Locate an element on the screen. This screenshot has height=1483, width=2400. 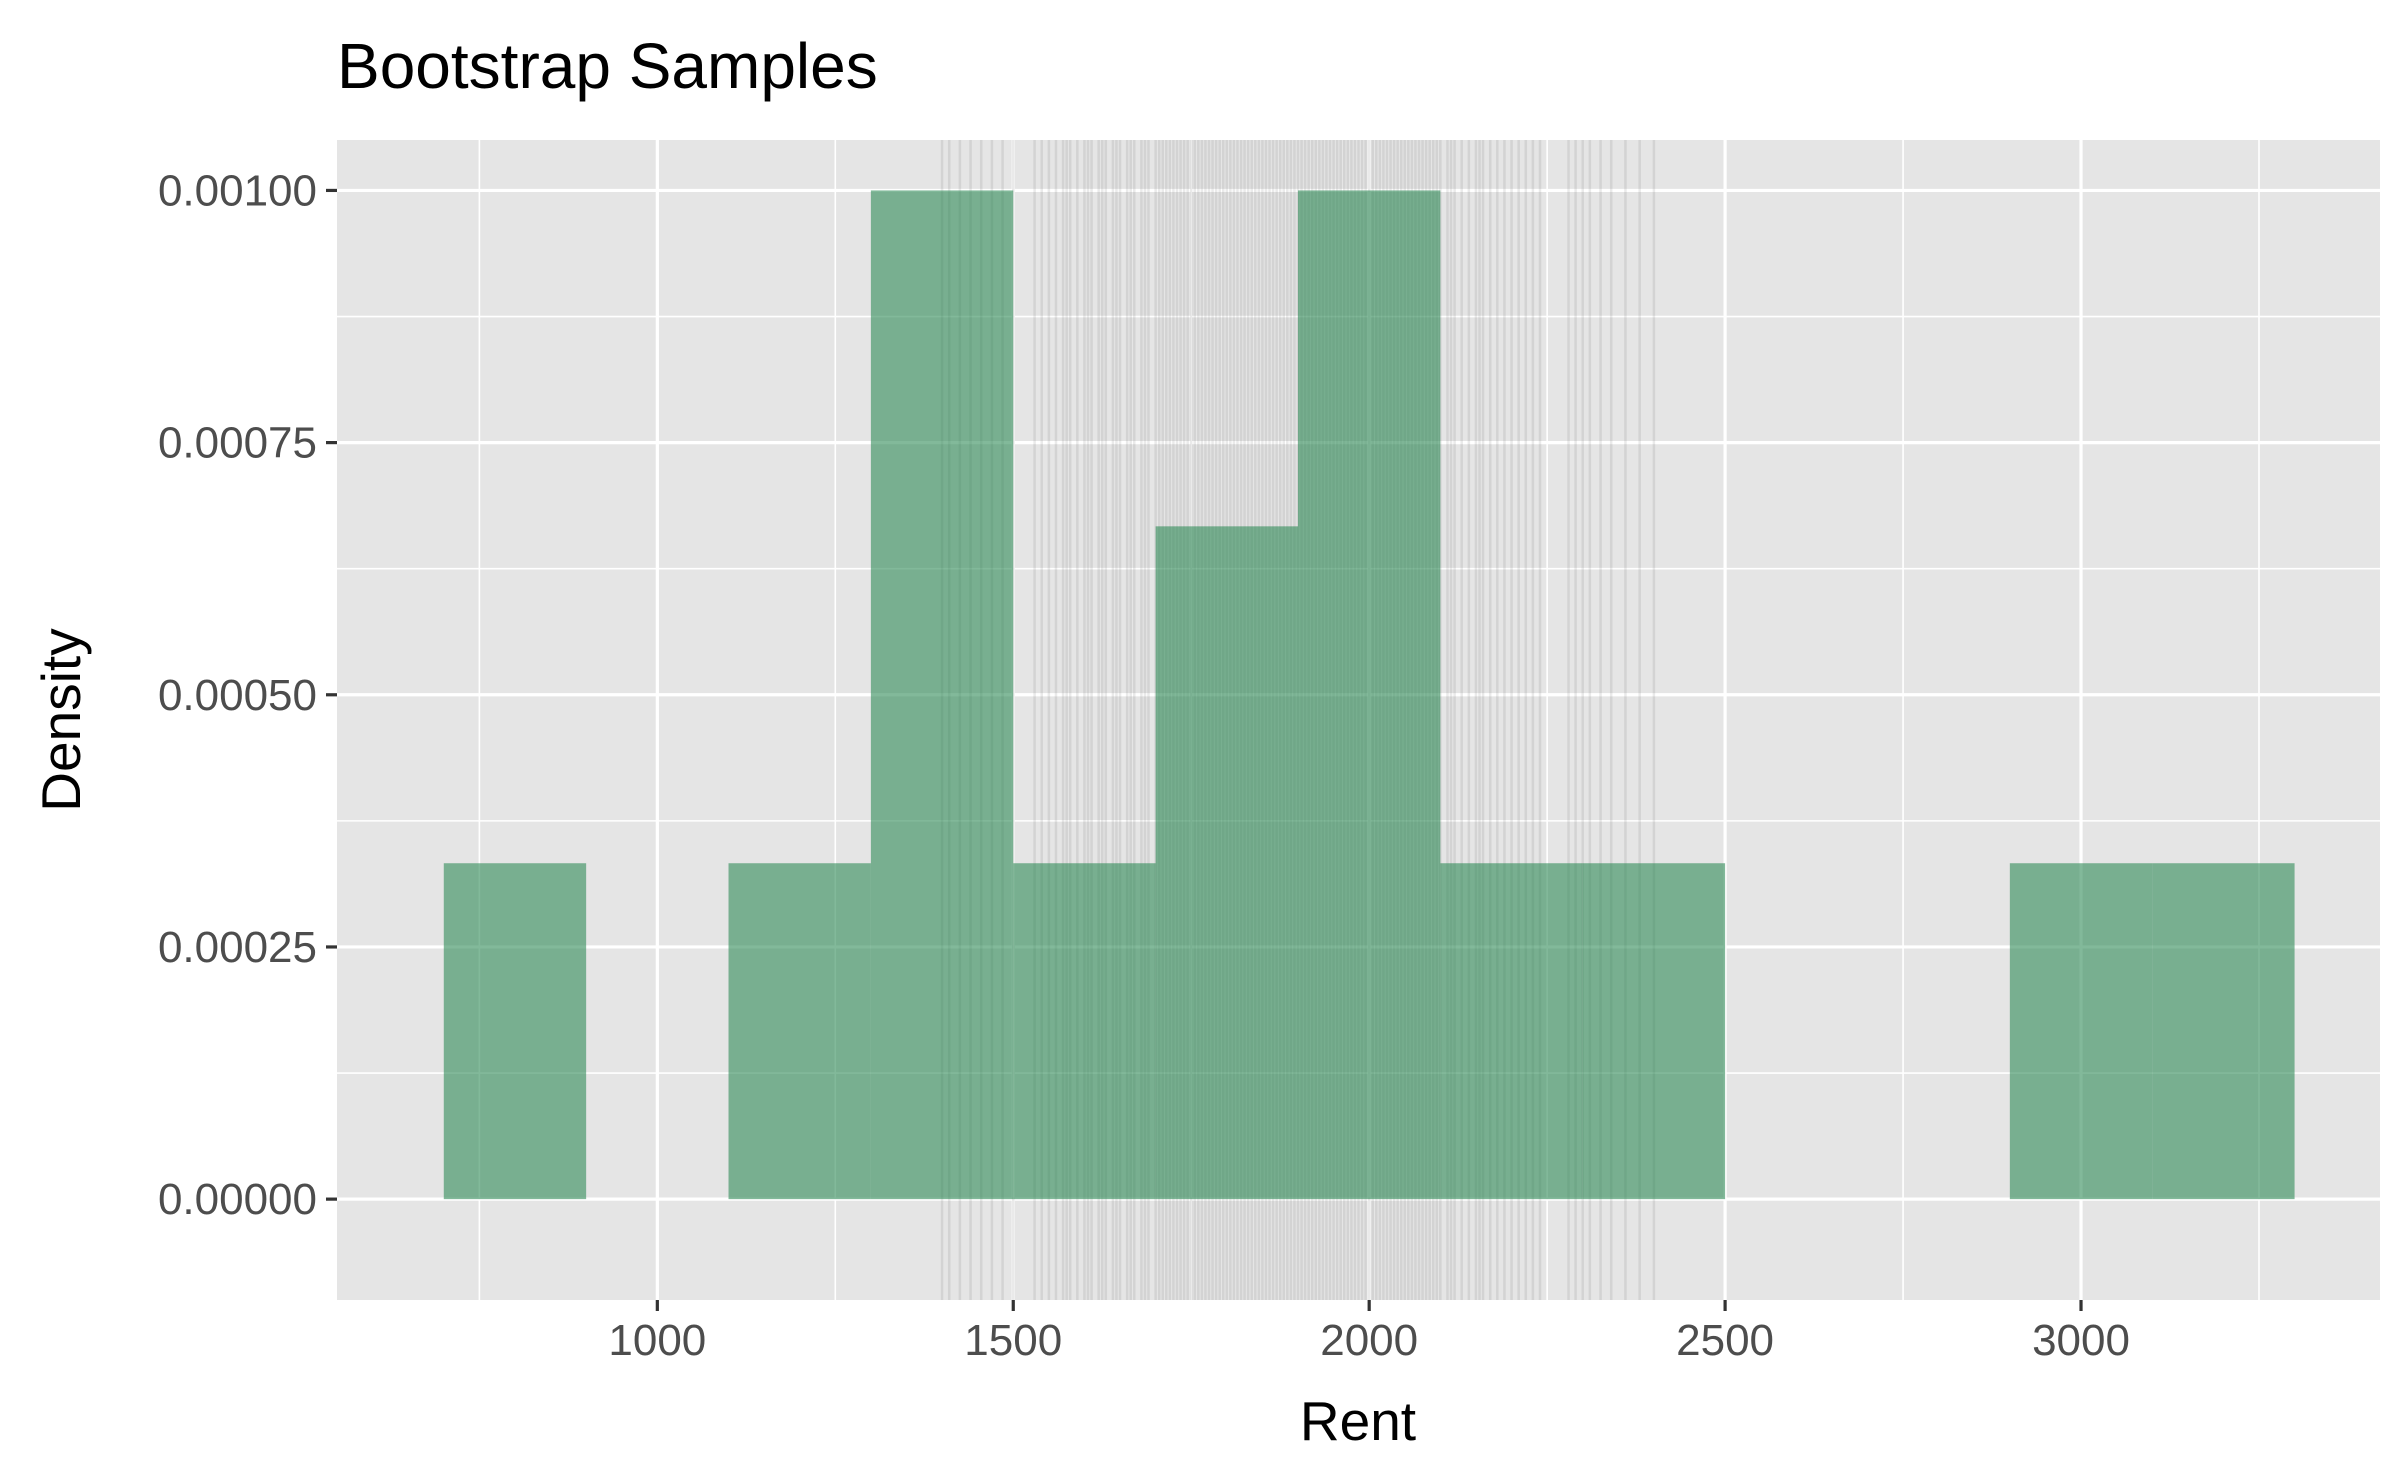
y-tick-label: 0.00075 is located at coordinates (237, 443).